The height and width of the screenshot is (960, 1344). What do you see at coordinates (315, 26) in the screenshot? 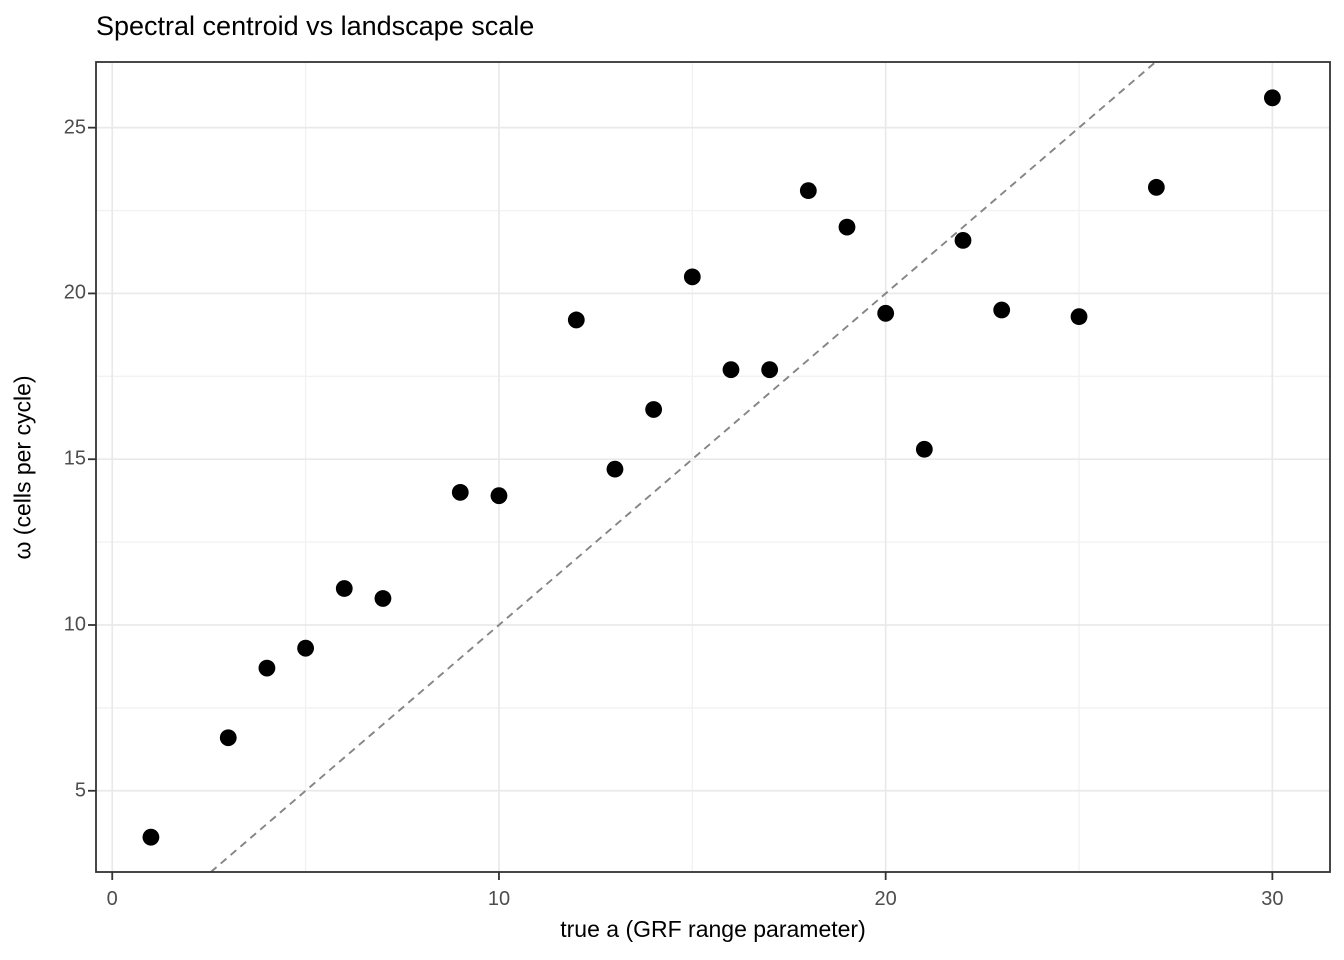
I see `chart-title: Spectral centroid vs landscape scale` at bounding box center [315, 26].